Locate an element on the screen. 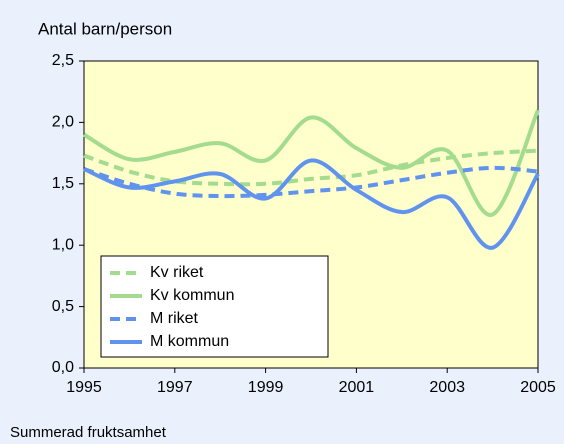 This screenshot has height=444, width=564. legend-label: Kv kommun is located at coordinates (192, 295).